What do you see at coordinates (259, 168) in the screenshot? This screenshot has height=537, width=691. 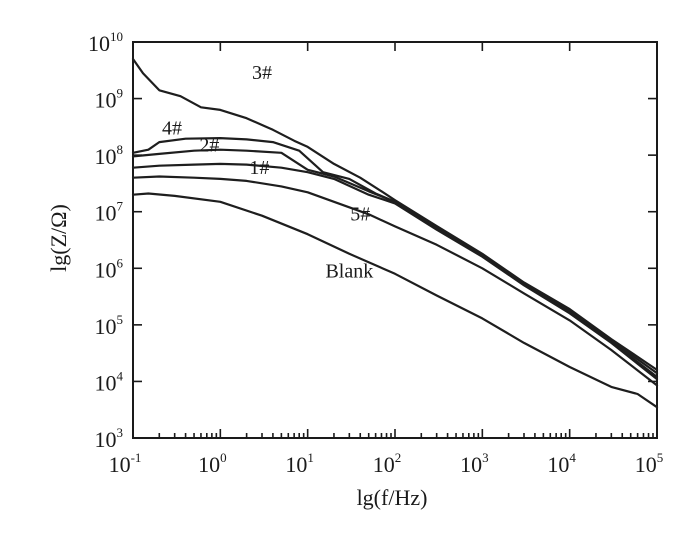 I see `series-label-1: 1#` at bounding box center [259, 168].